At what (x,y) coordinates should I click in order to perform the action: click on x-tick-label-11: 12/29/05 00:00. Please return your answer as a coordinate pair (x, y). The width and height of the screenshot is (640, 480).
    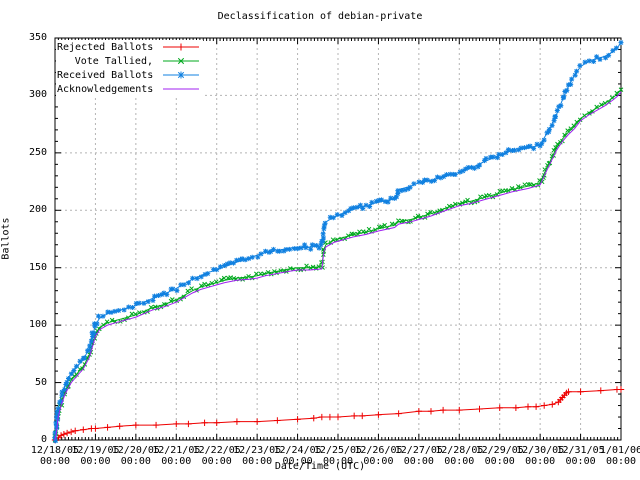
    Looking at the image, I should click on (499, 456).